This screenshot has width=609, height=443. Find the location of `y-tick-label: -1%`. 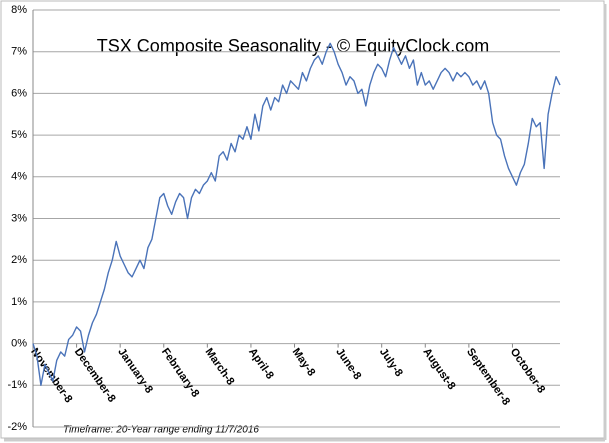

y-tick-label: -1% is located at coordinates (17, 385).